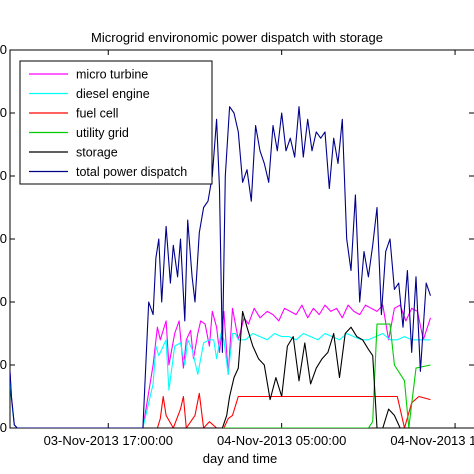 The height and width of the screenshot is (474, 474). What do you see at coordinates (240, 458) in the screenshot?
I see `x-axis-label: day and time` at bounding box center [240, 458].